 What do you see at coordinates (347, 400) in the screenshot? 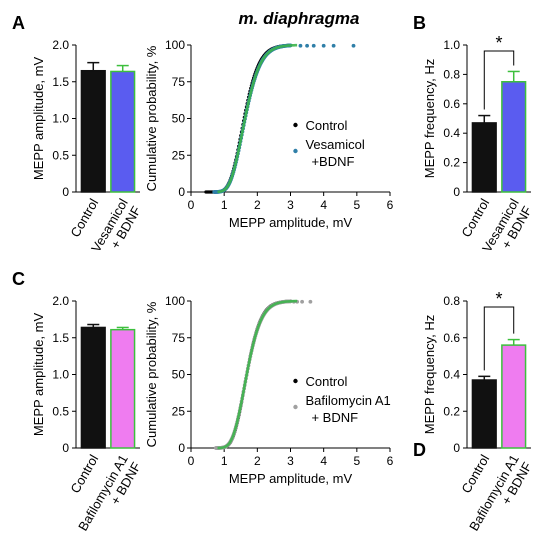
I see `legend-label: Bafilomycin A1` at bounding box center [347, 400].